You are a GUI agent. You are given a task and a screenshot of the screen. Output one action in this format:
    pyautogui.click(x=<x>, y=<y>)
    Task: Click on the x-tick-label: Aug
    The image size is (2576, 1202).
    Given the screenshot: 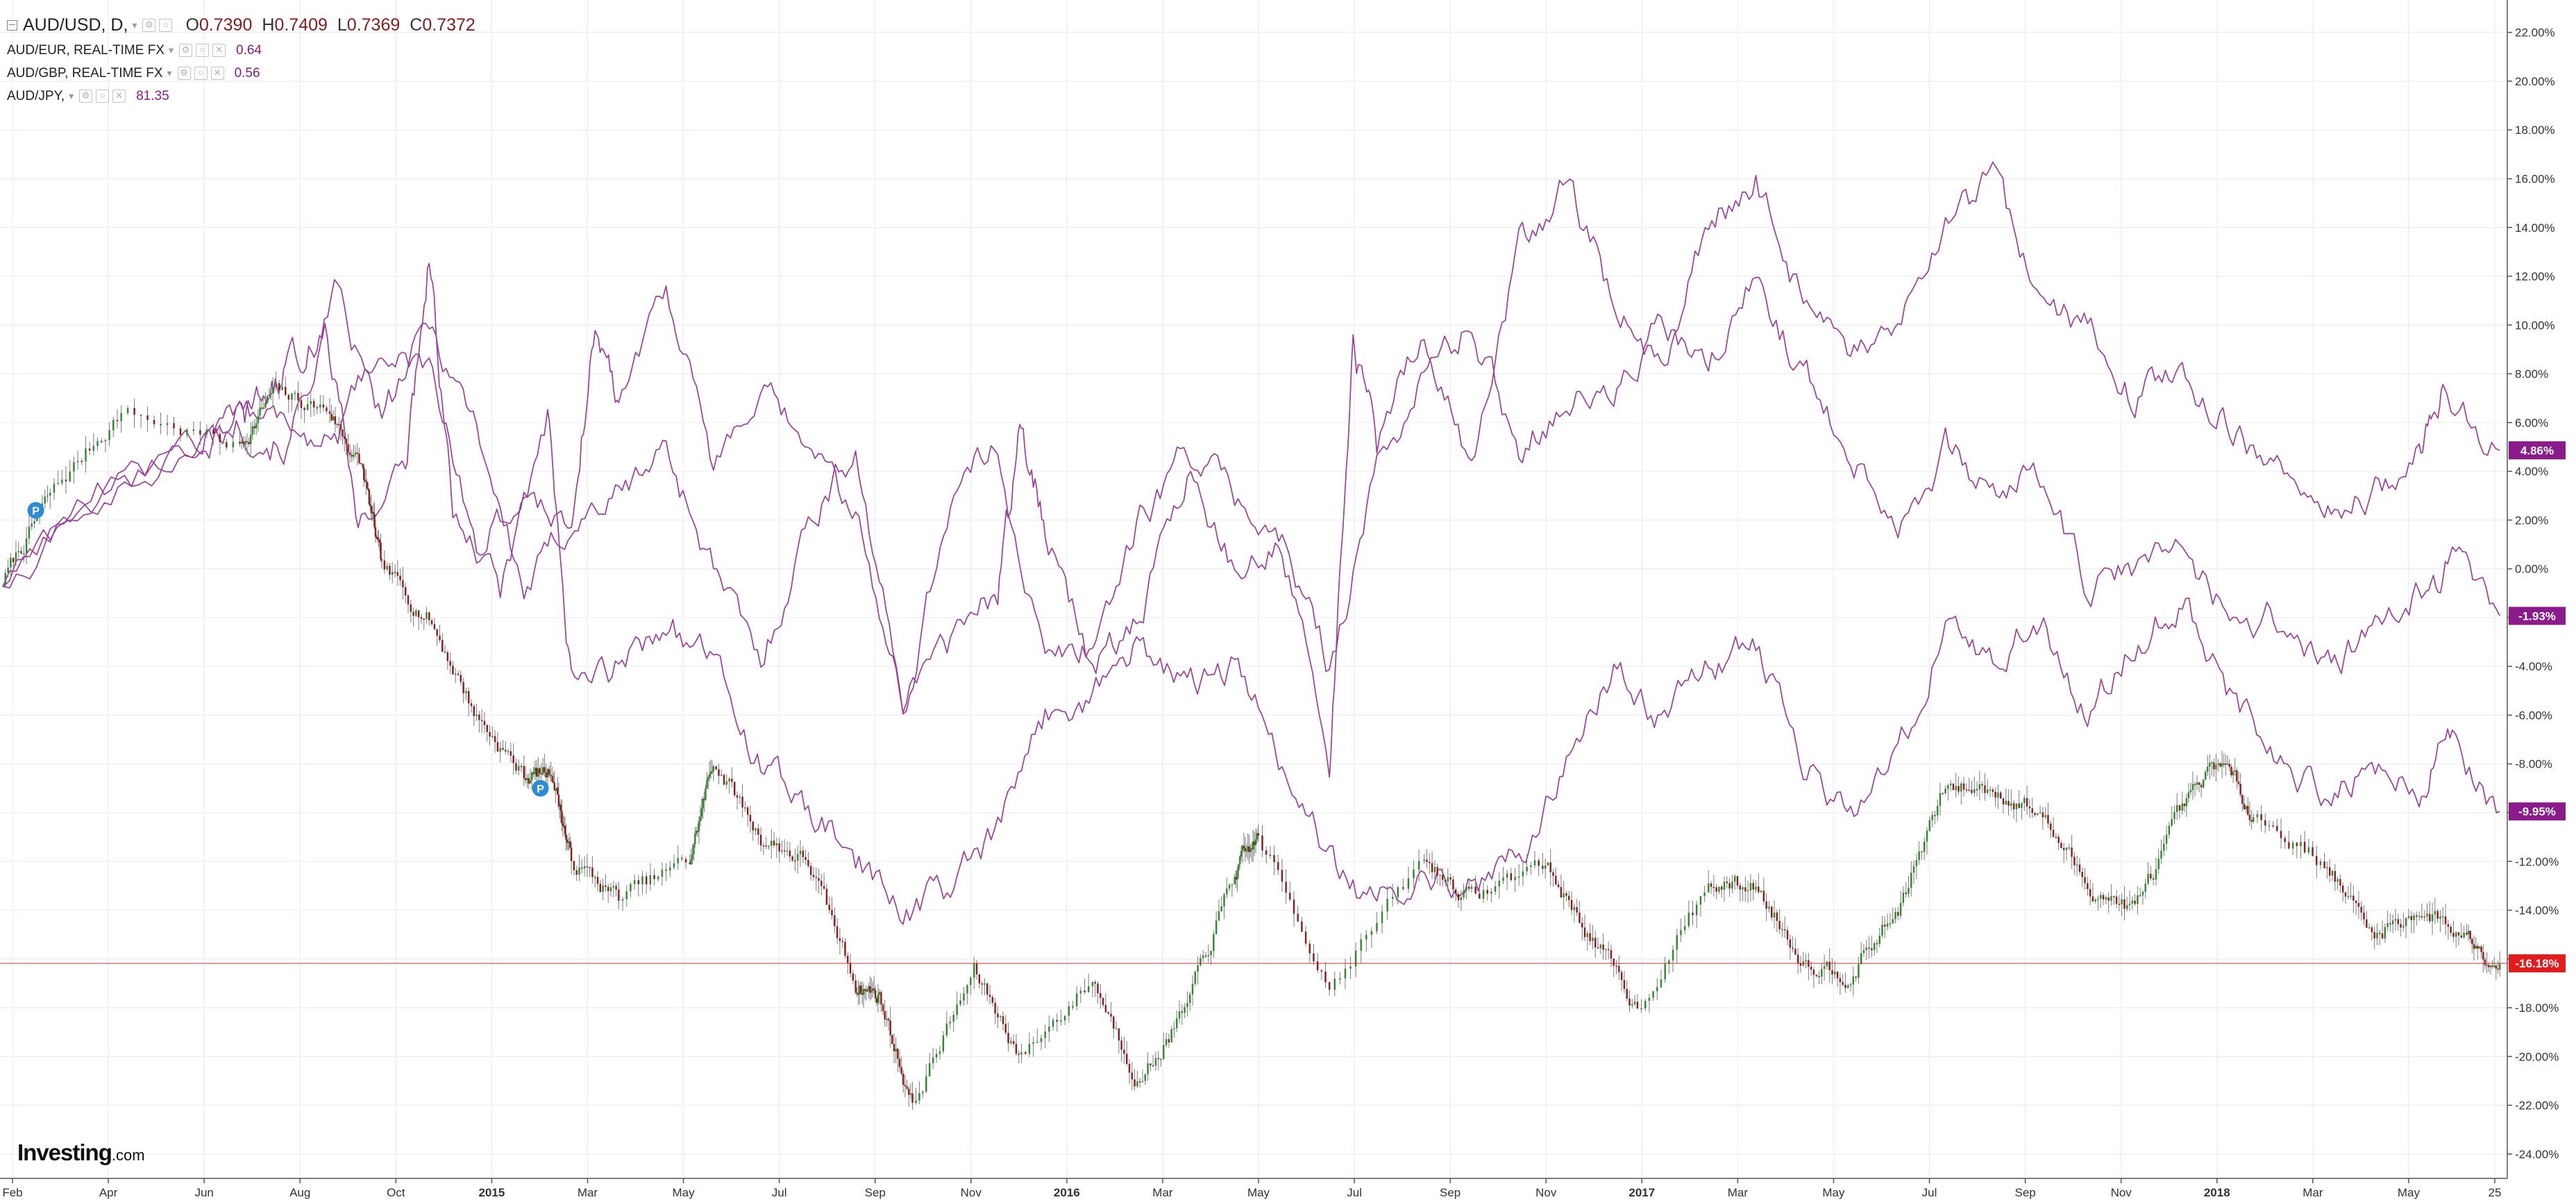 What is the action you would take?
    pyautogui.click(x=299, y=1192)
    